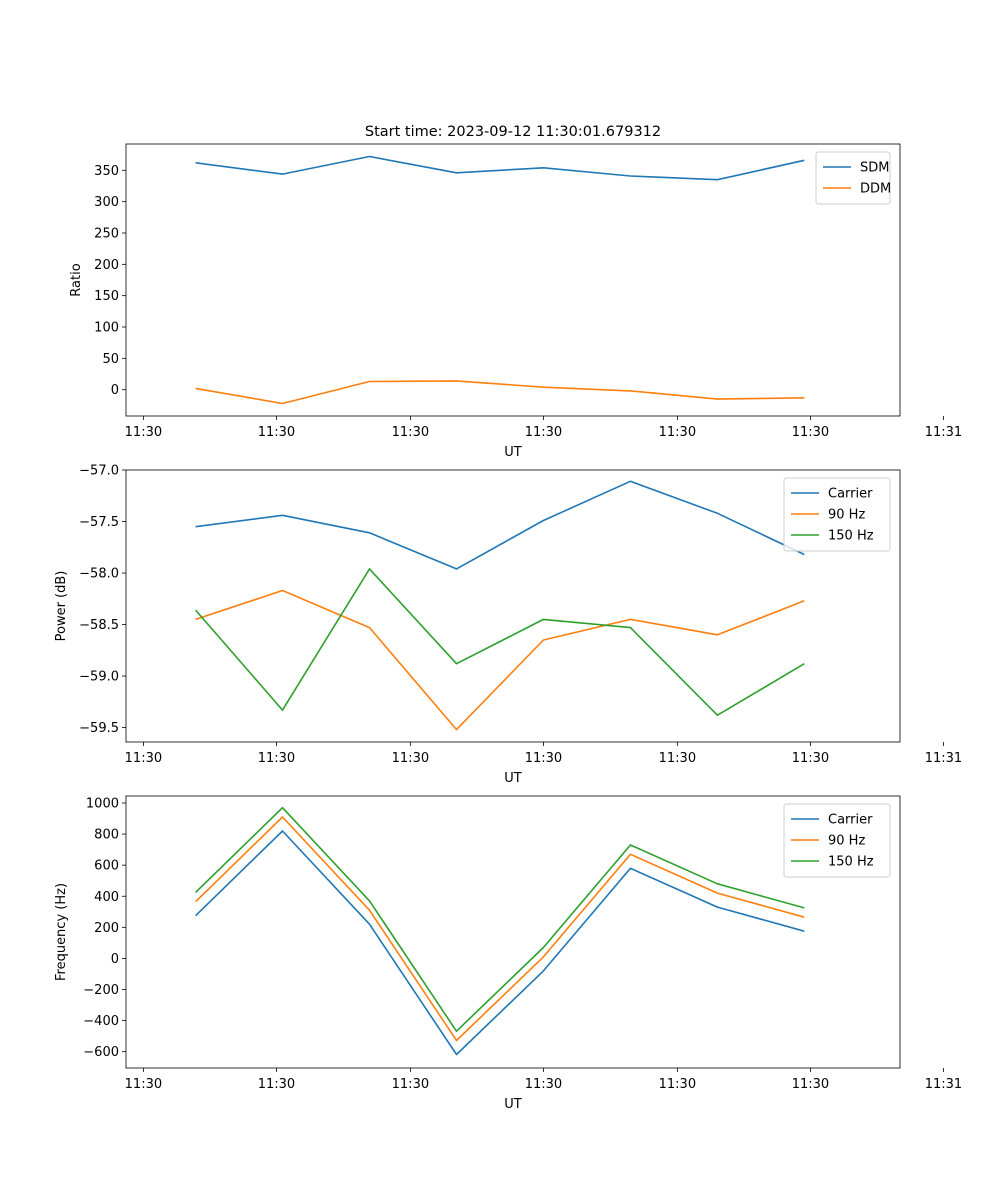 Image resolution: width=1000 pixels, height=1200 pixels. What do you see at coordinates (106, 202) in the screenshot?
I see `y-tick-label: 300` at bounding box center [106, 202].